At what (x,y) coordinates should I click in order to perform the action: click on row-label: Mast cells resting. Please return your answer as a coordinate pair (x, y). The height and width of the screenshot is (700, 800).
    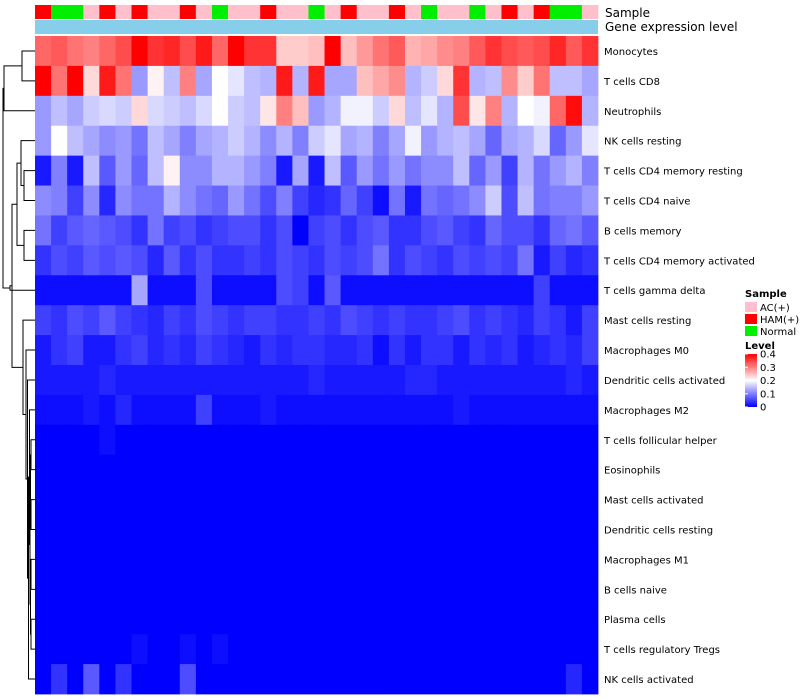
    Looking at the image, I should click on (647, 321).